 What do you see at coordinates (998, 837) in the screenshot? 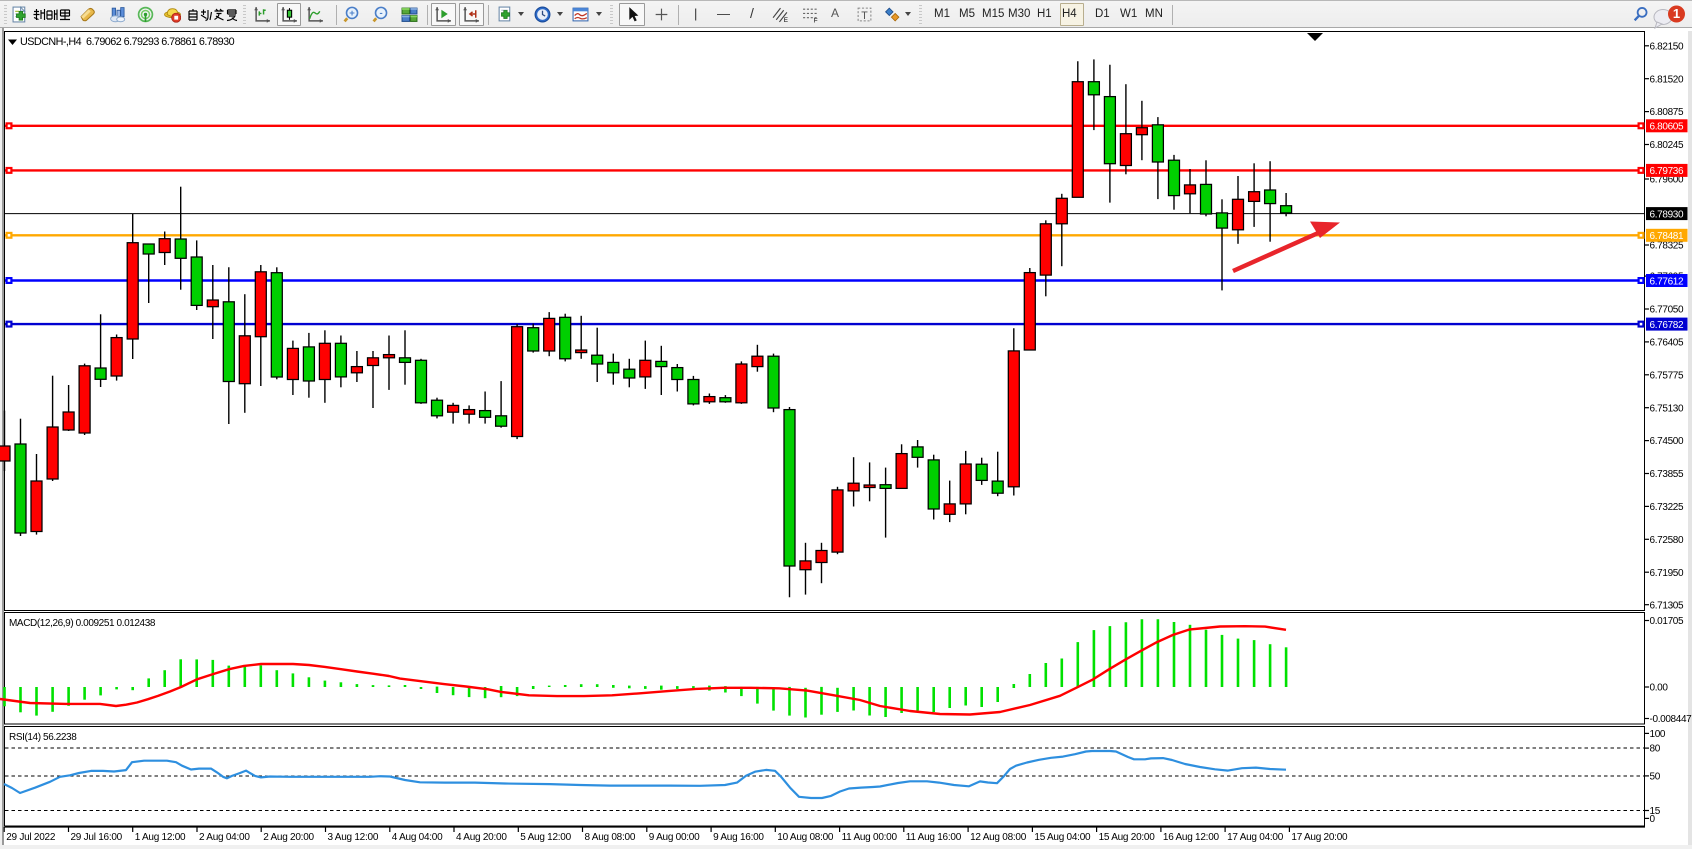
I see `svg-text: 12 Aug 08:00` at bounding box center [998, 837].